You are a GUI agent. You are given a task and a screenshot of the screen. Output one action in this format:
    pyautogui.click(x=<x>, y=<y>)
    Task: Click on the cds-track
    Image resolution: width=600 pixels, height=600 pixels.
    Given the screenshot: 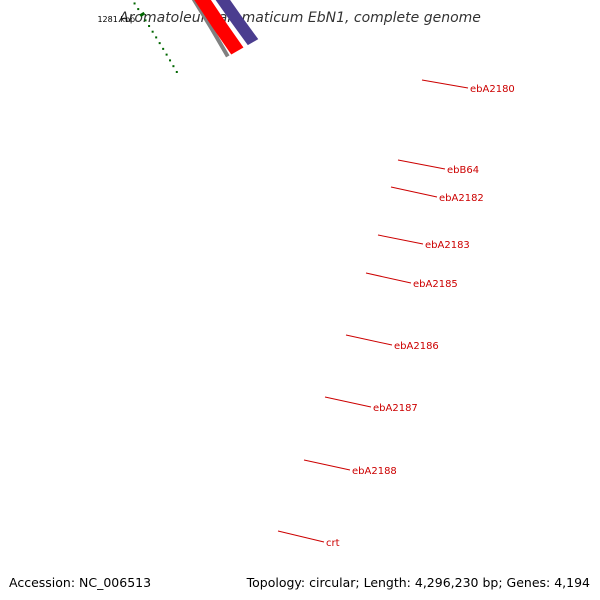 What is the action you would take?
    pyautogui.click(x=219, y=27)
    